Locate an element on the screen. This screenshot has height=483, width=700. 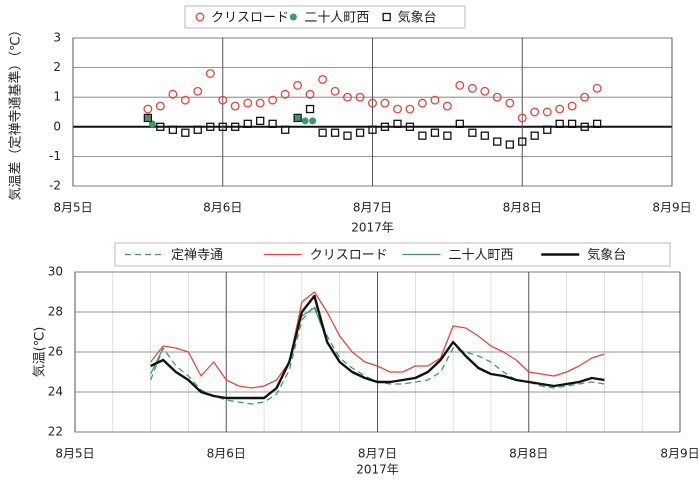
y-axis-title: 気温(℃) is located at coordinates (40, 352).